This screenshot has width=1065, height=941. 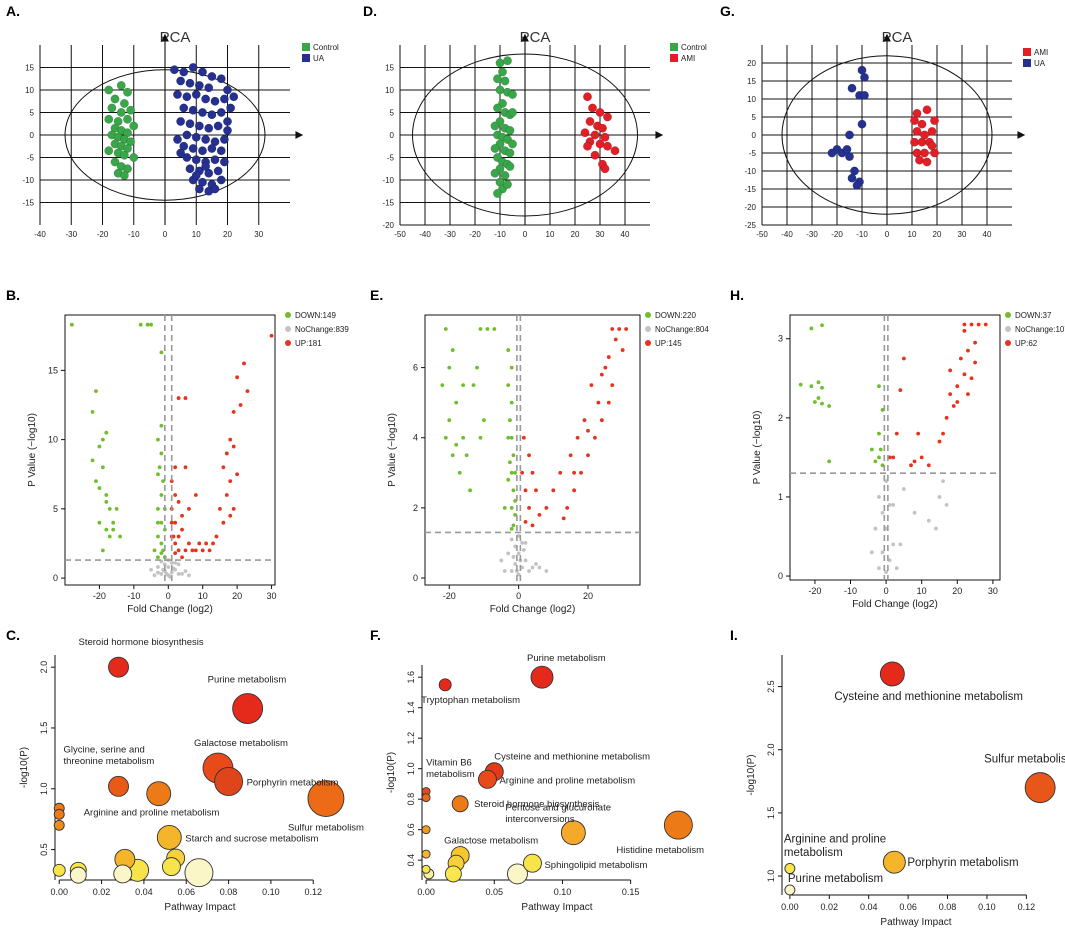 What do you see at coordinates (258, 234) in the screenshot?
I see `x-tick-label: 30` at bounding box center [258, 234].